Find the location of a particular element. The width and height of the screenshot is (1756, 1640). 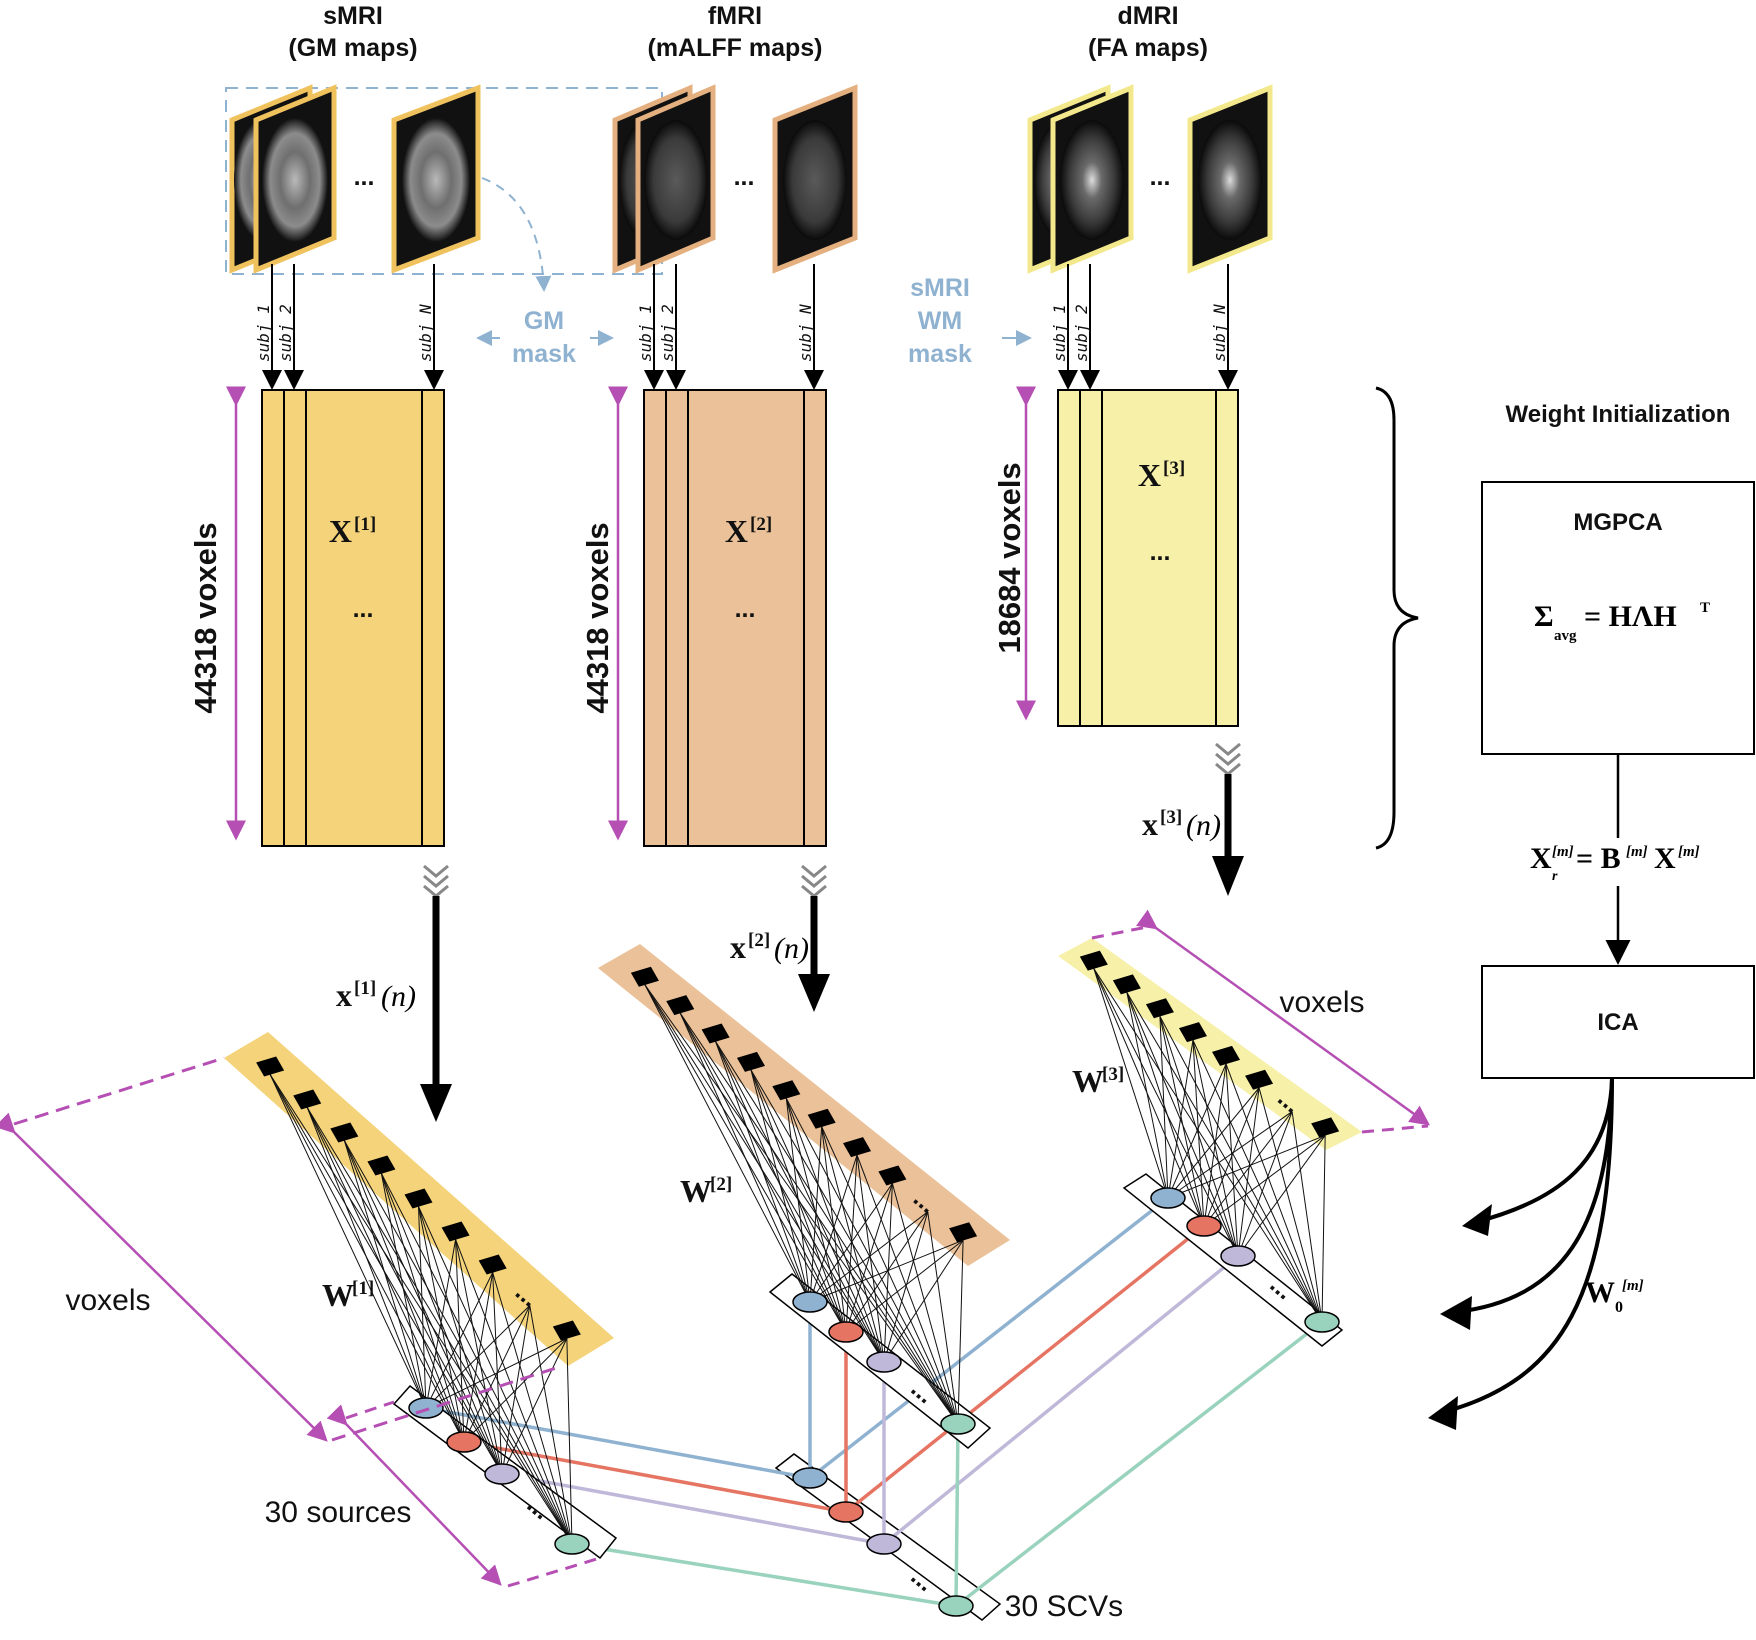

header-title: fMRI is located at coordinates (735, 16).